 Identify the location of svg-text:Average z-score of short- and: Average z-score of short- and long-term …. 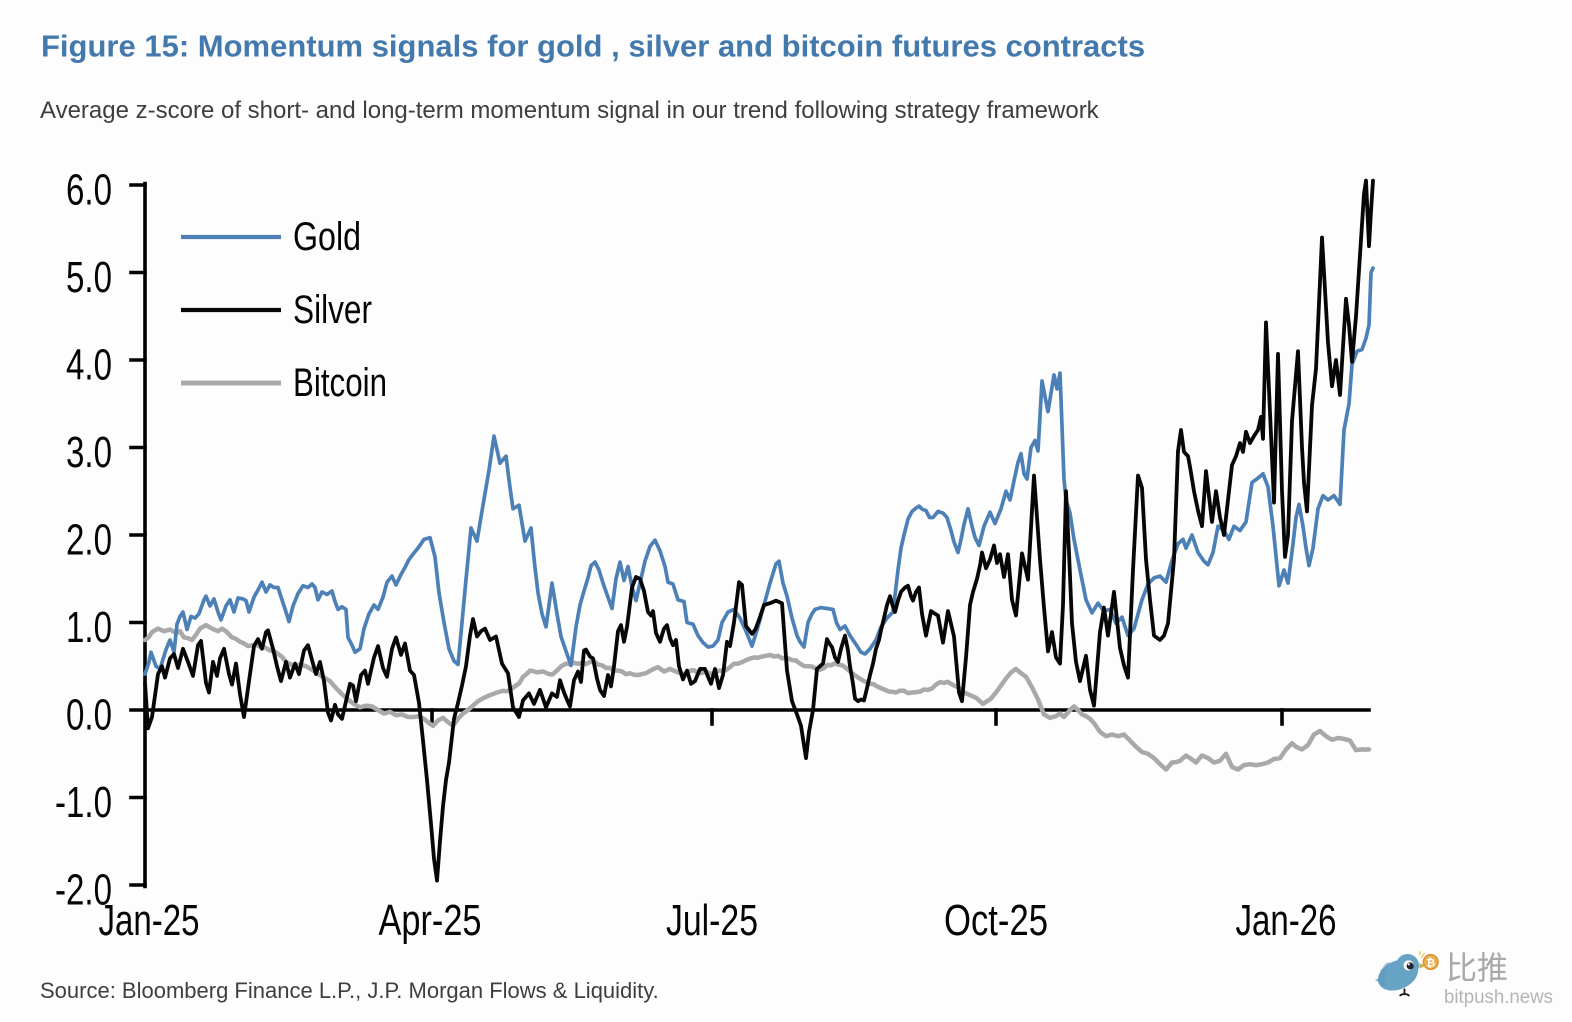
(570, 110).